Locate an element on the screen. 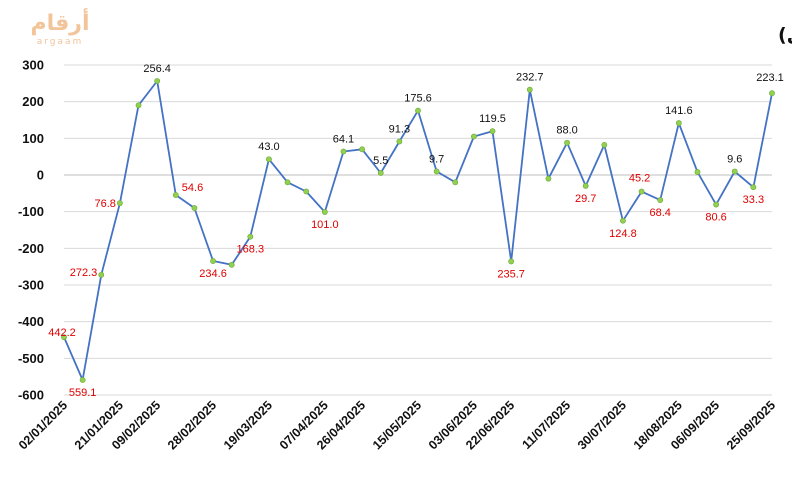 The height and width of the screenshot is (477, 792). logo: أرقام argaam is located at coordinates (60, 27).